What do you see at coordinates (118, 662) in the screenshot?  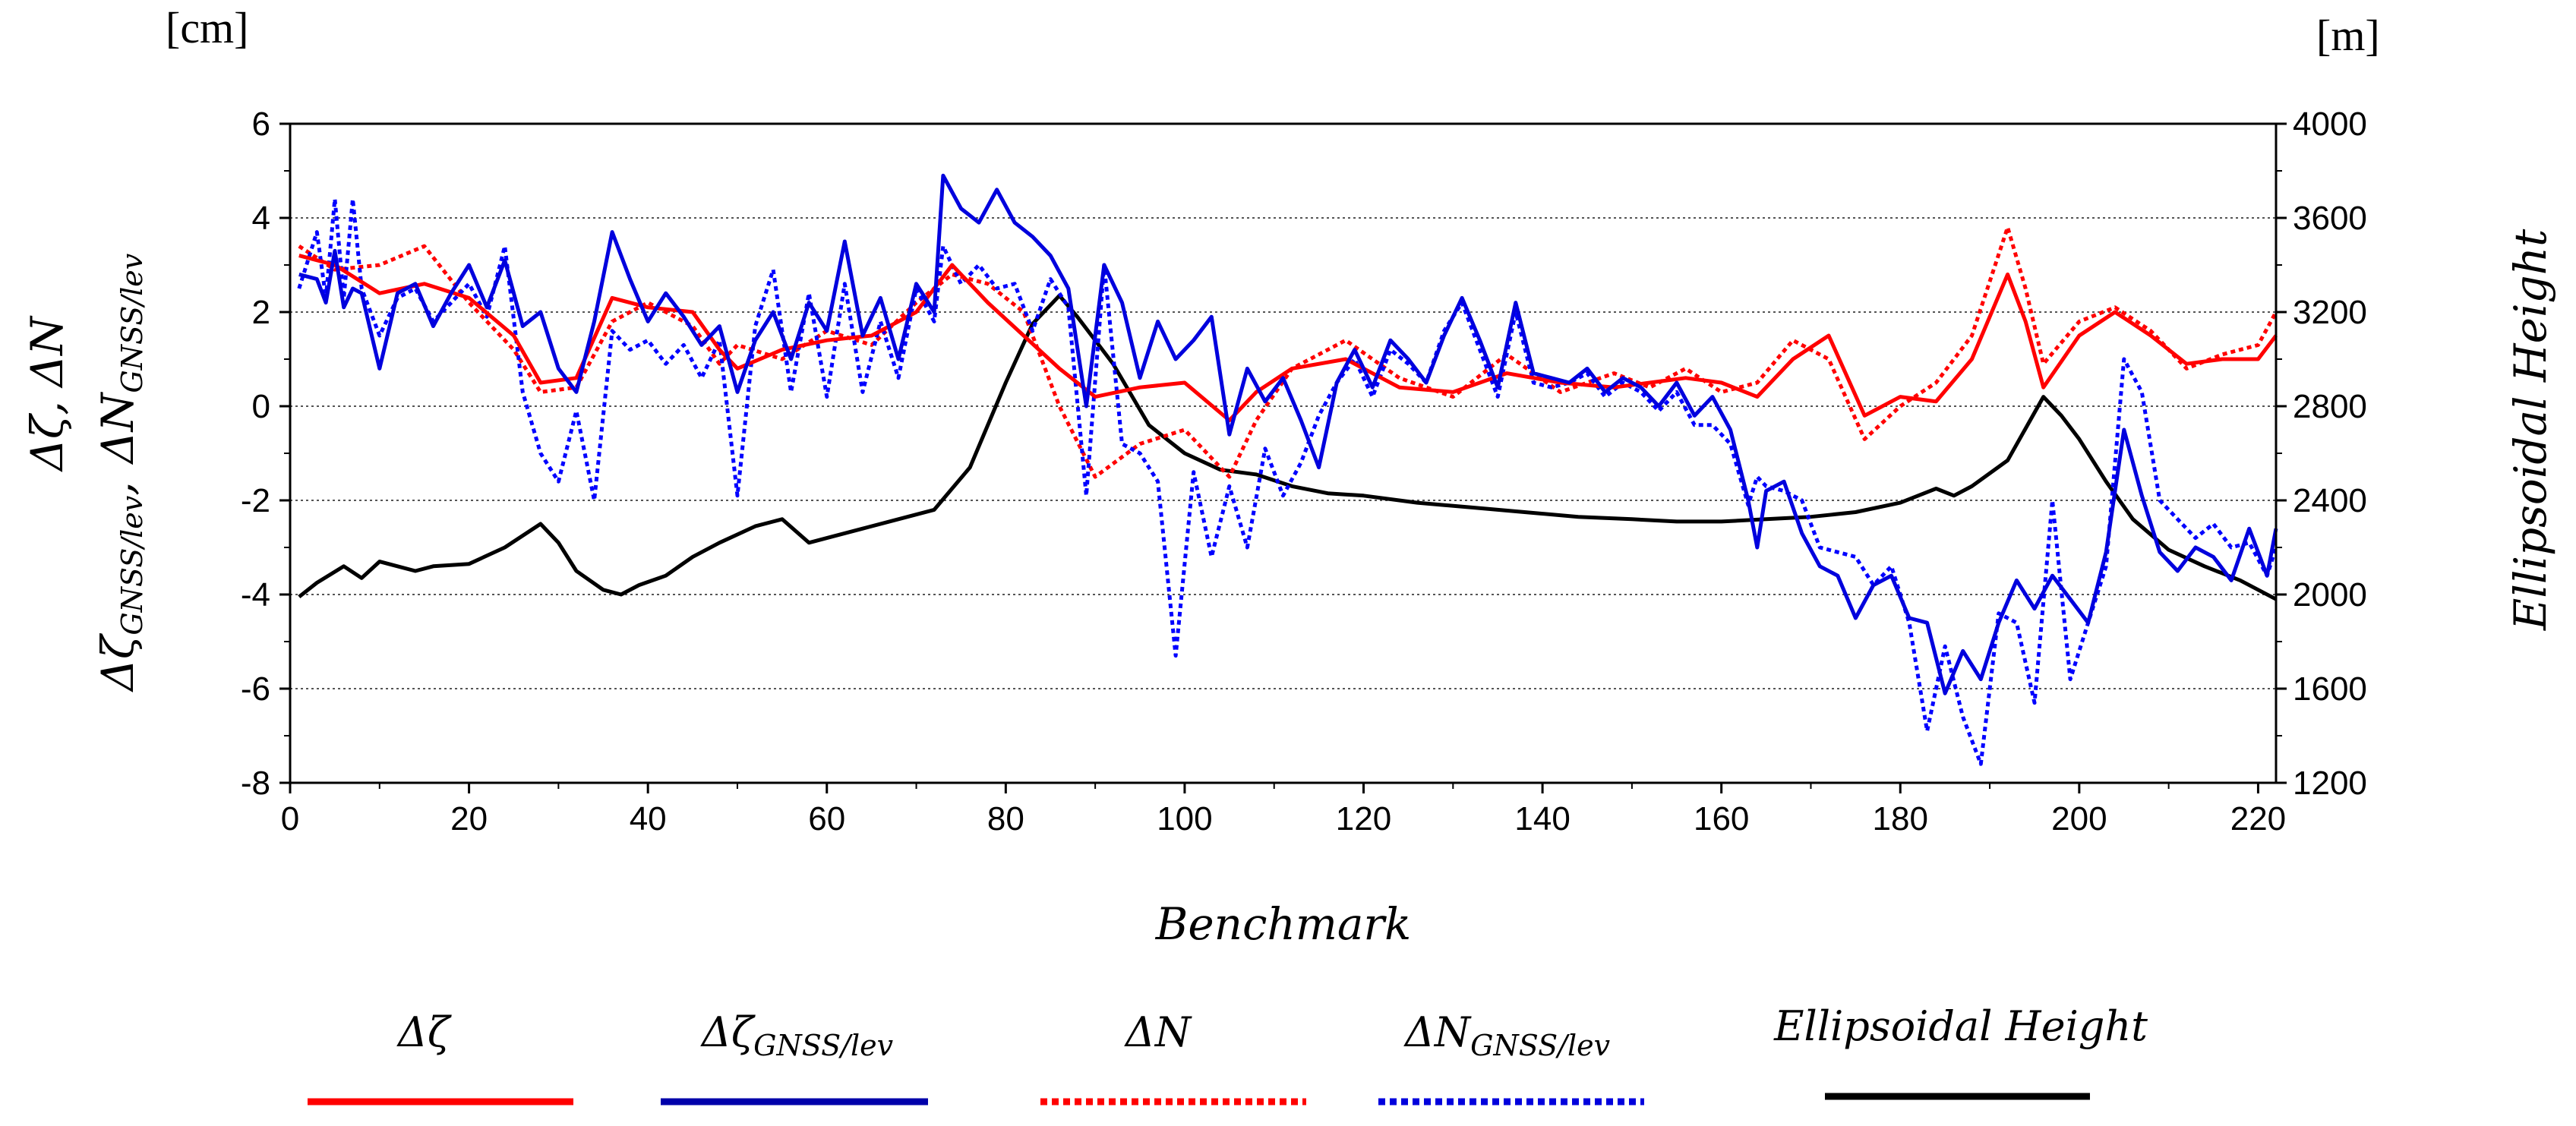 I see `left-axis-label-a: Δζ` at bounding box center [118, 662].